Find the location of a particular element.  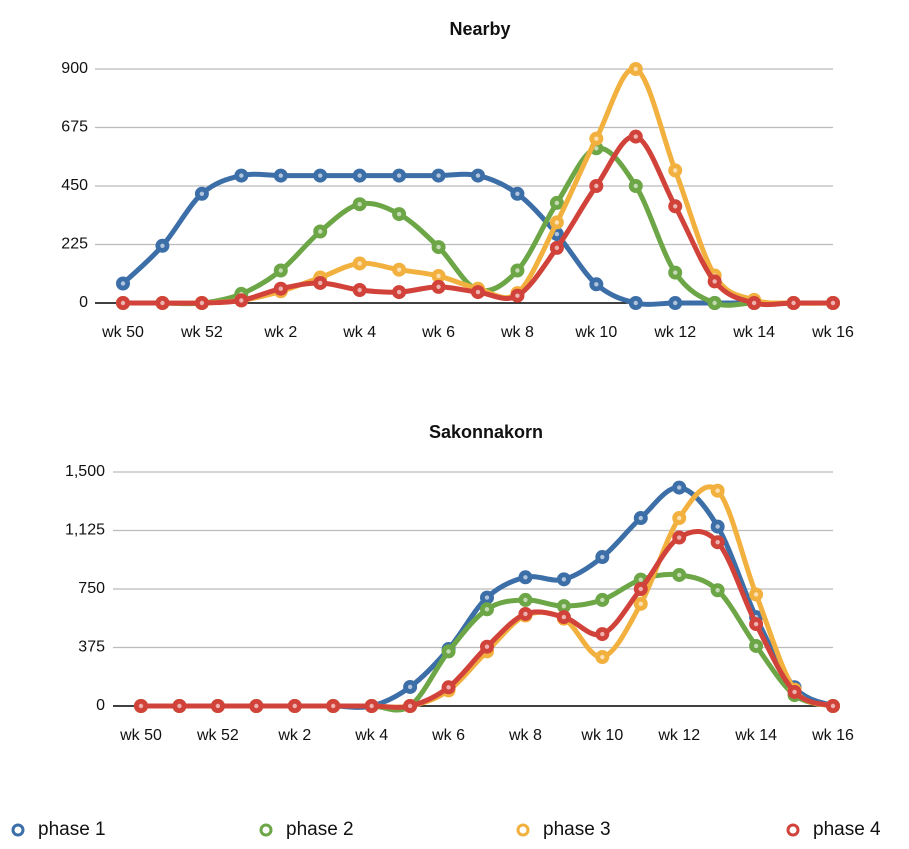

chart-title: Sakonnakorn is located at coordinates (486, 432).